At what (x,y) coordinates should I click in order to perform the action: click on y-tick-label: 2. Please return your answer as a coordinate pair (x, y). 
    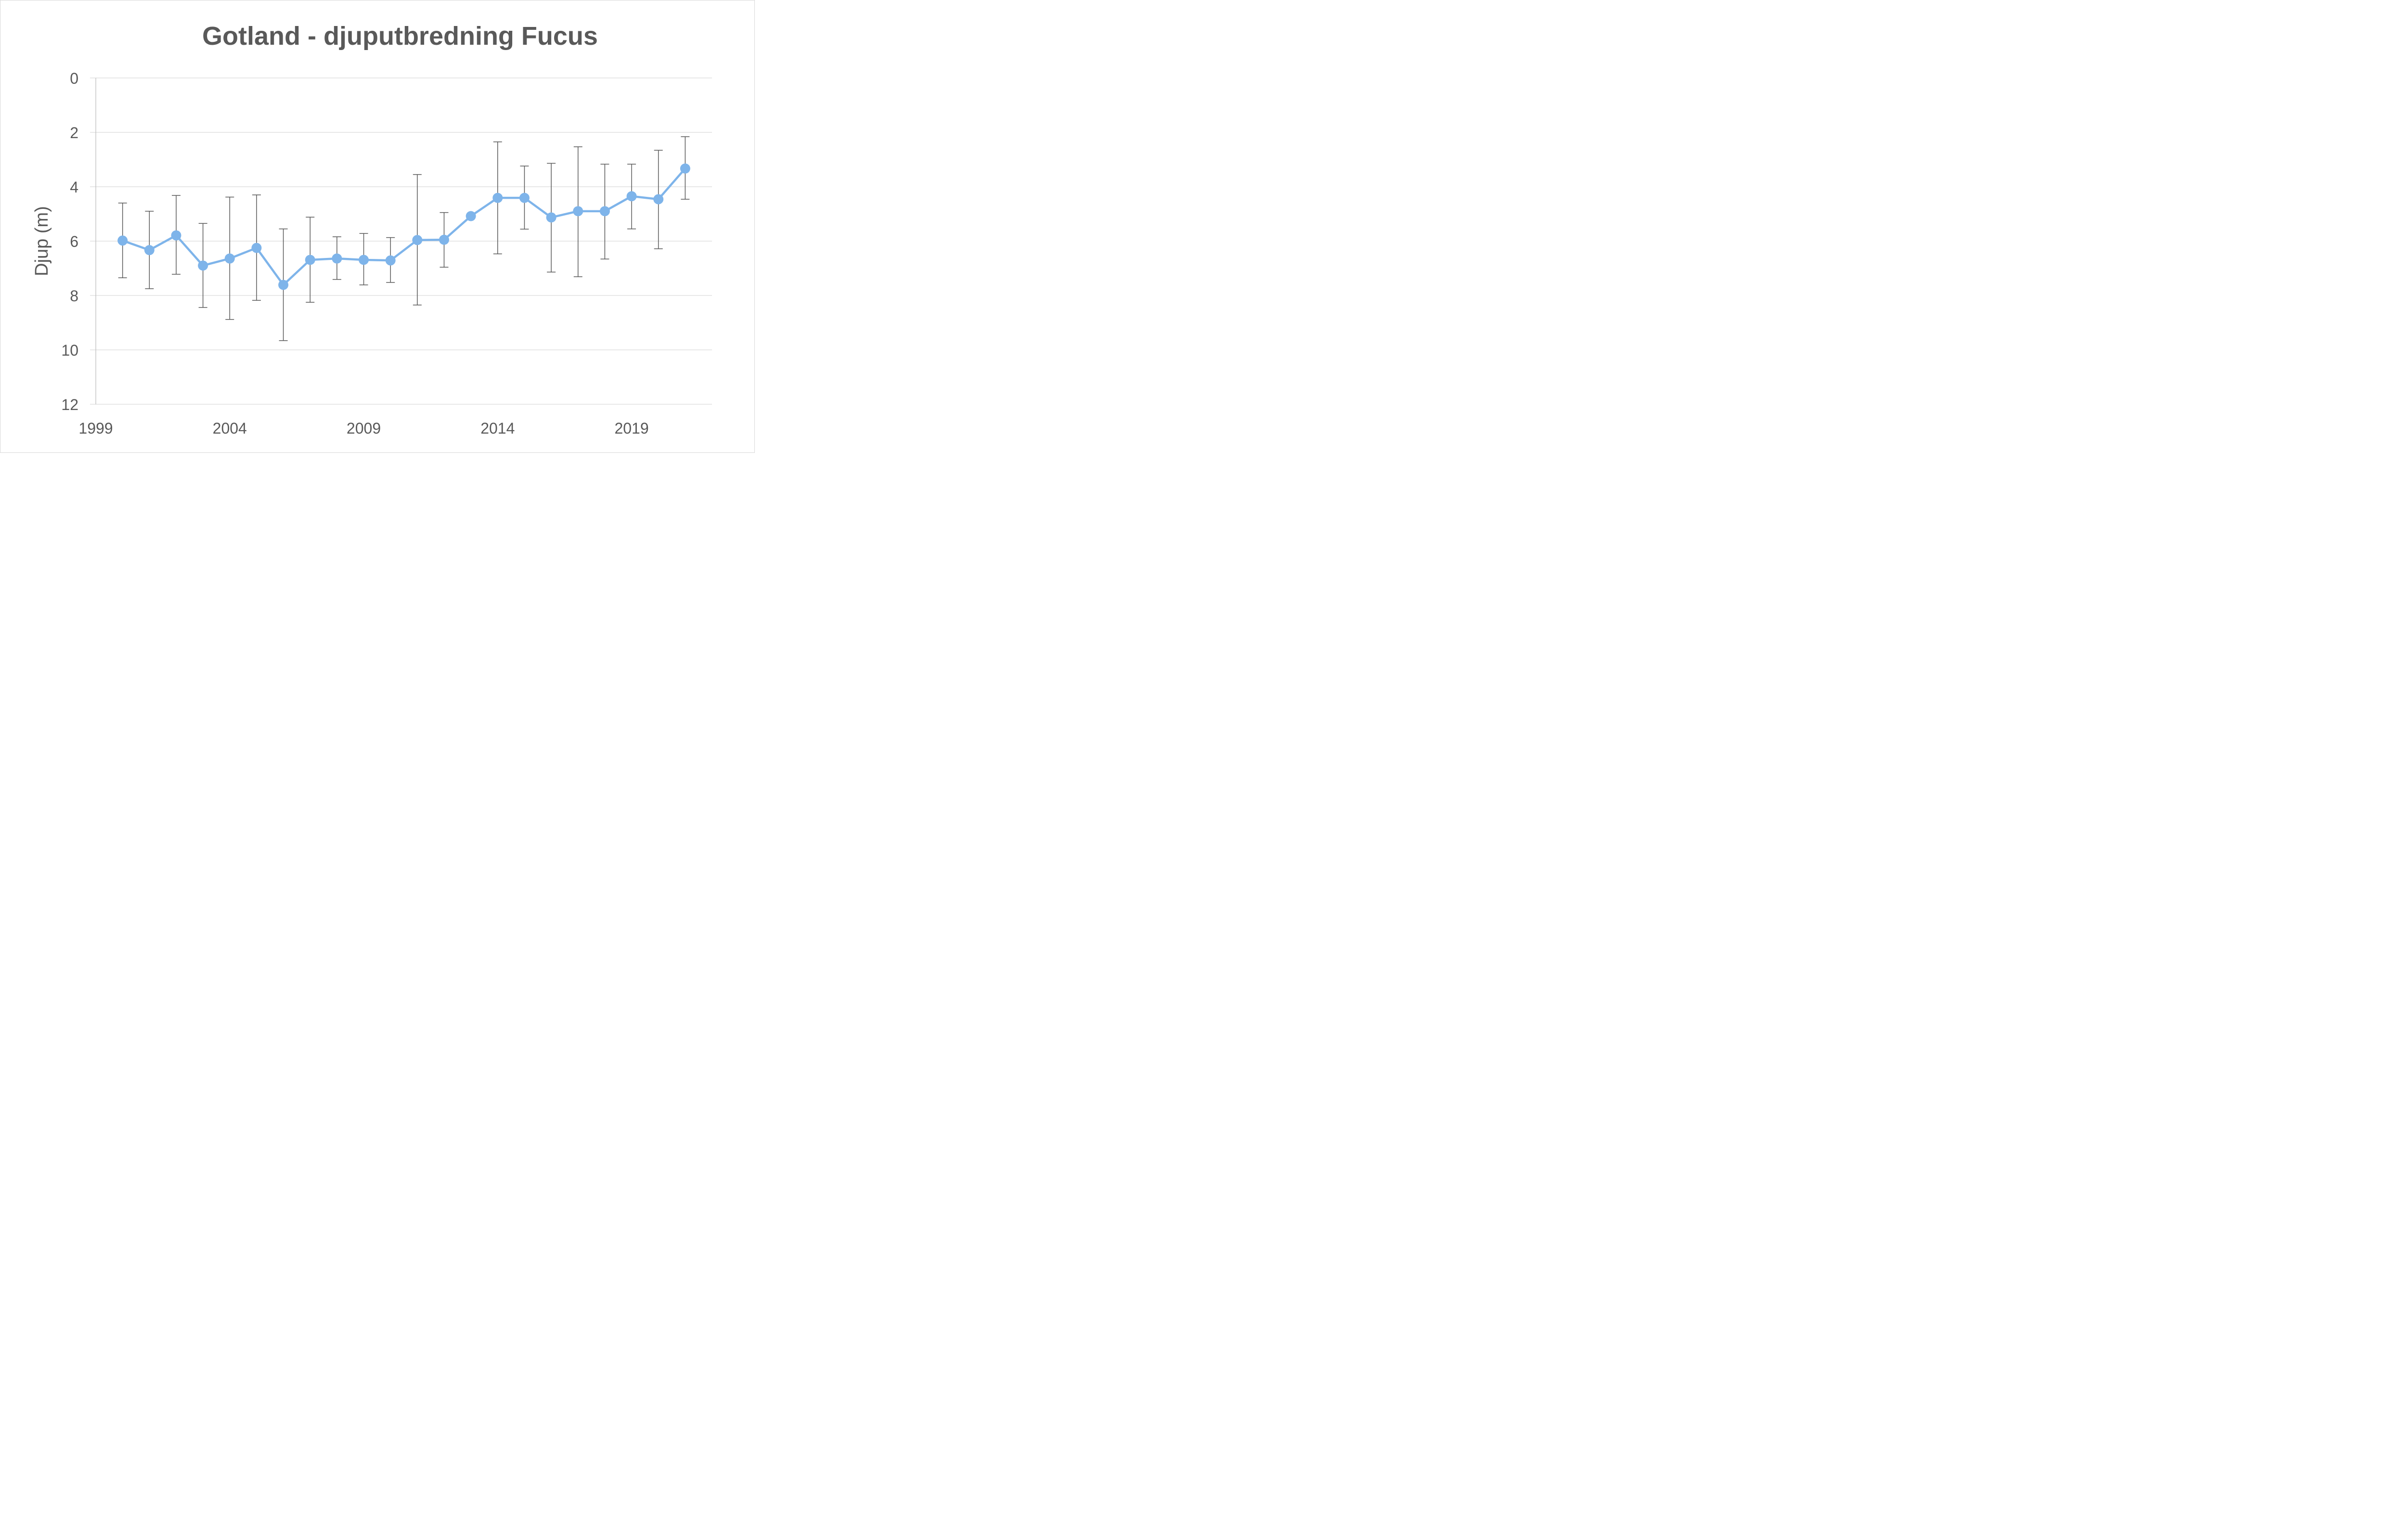
    Looking at the image, I should click on (74, 132).